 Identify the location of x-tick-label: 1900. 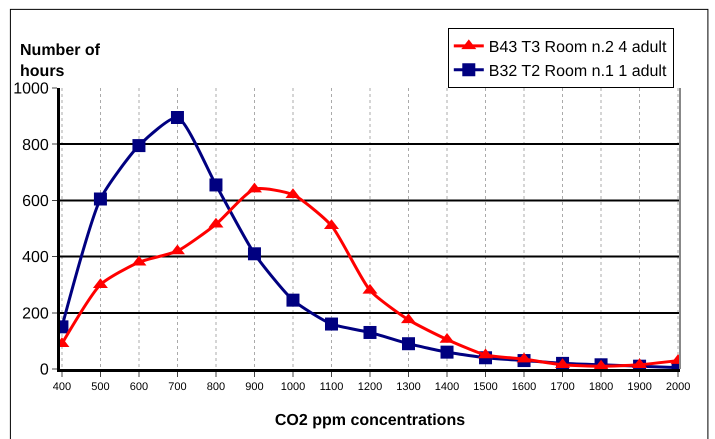
(639, 387).